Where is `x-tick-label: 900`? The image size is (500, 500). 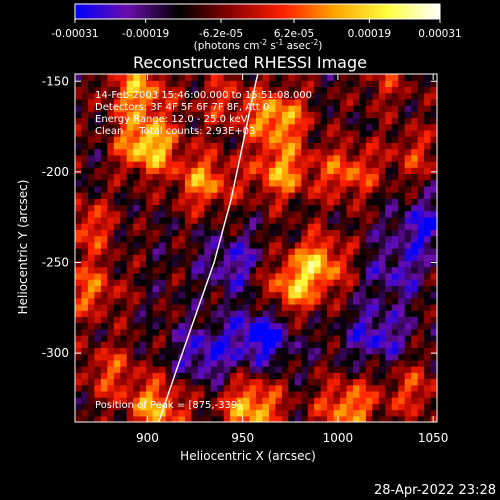 x-tick-label: 900 is located at coordinates (147, 438).